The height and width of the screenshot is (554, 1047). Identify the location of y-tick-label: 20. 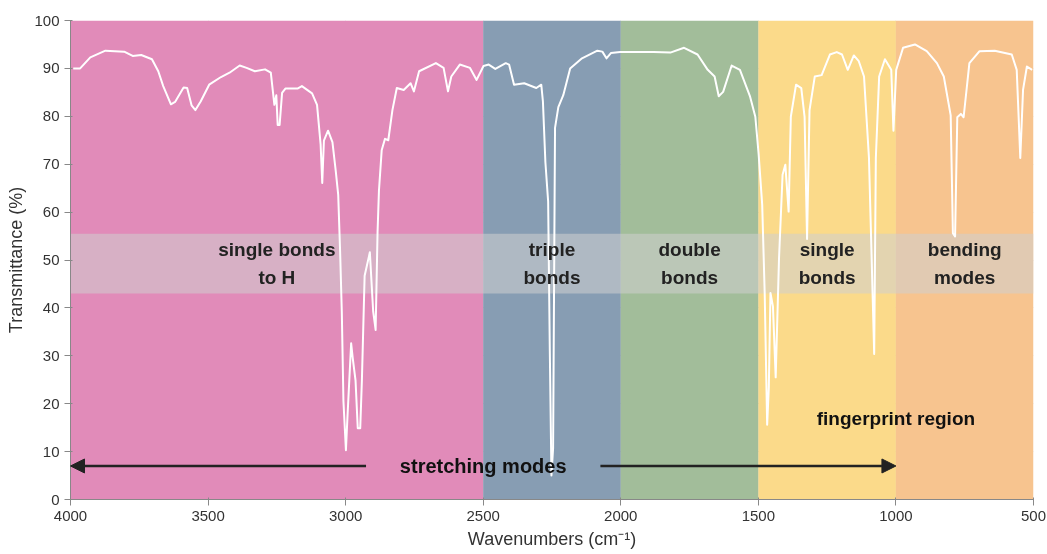
(51, 403).